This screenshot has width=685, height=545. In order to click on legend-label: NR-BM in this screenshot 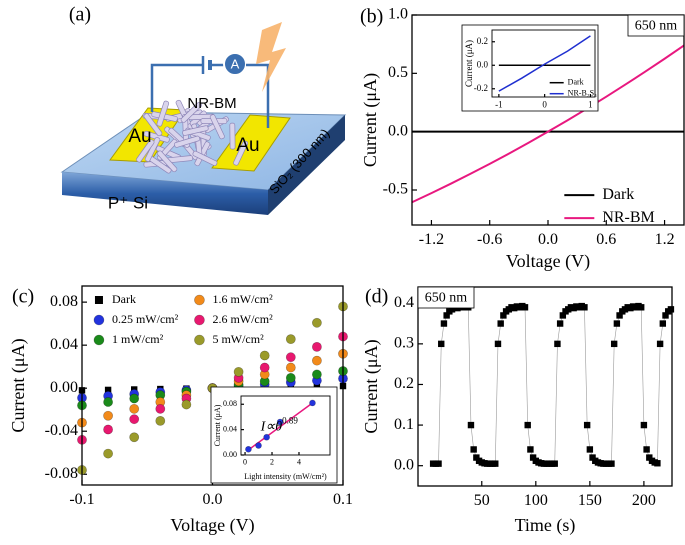, I will do `click(628, 217)`.